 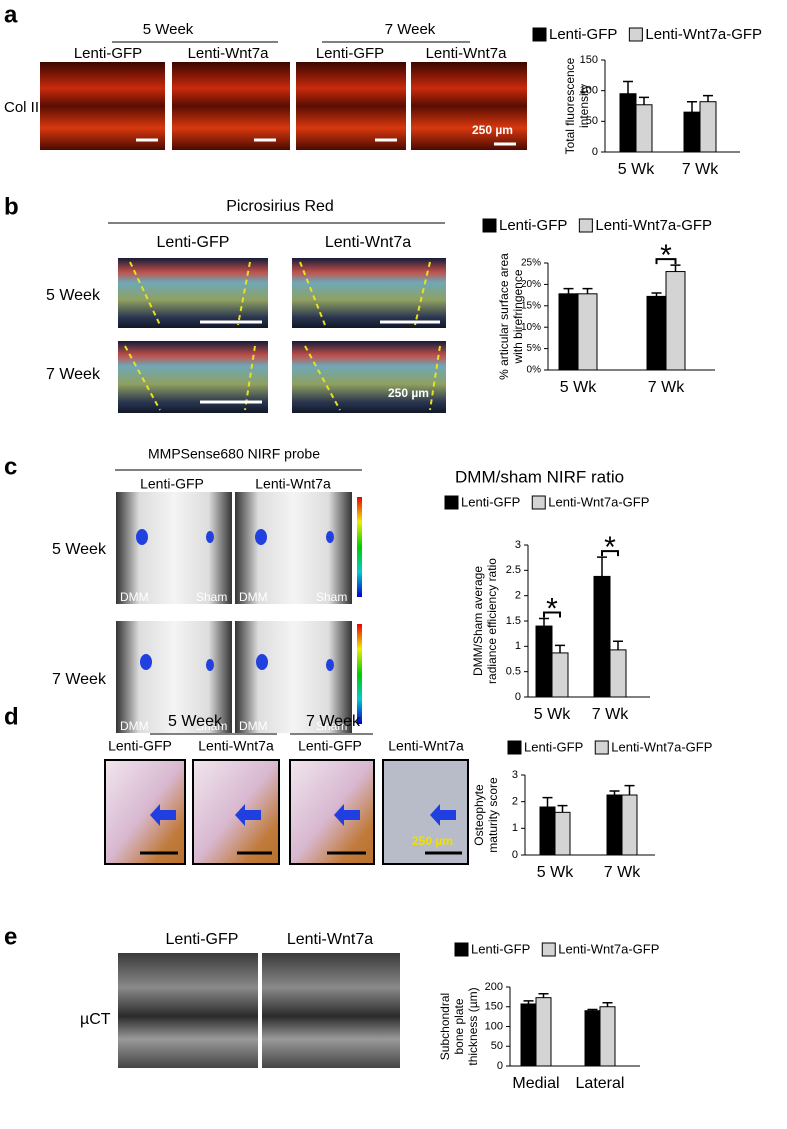 What do you see at coordinates (432, 841) in the screenshot?
I see `scale-label: 250 µm` at bounding box center [432, 841].